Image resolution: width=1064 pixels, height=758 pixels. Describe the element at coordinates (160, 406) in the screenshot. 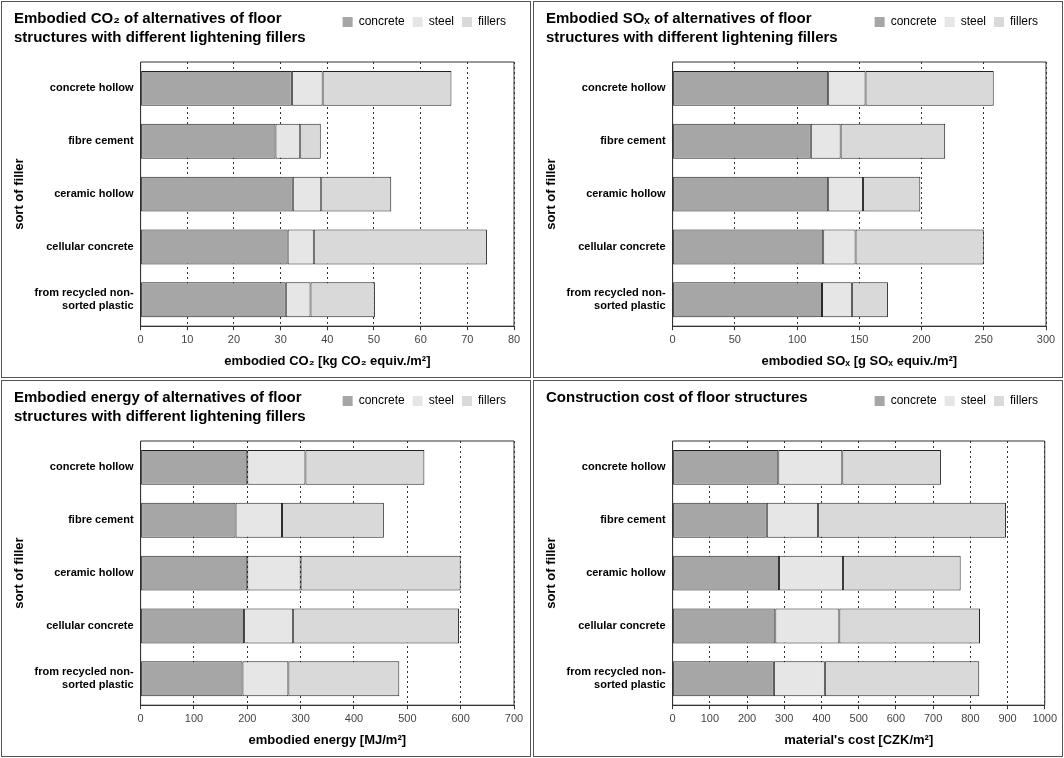

I see `chart-title: Embodied energy of alternatives of floor structures with different lightening fillers` at that location.